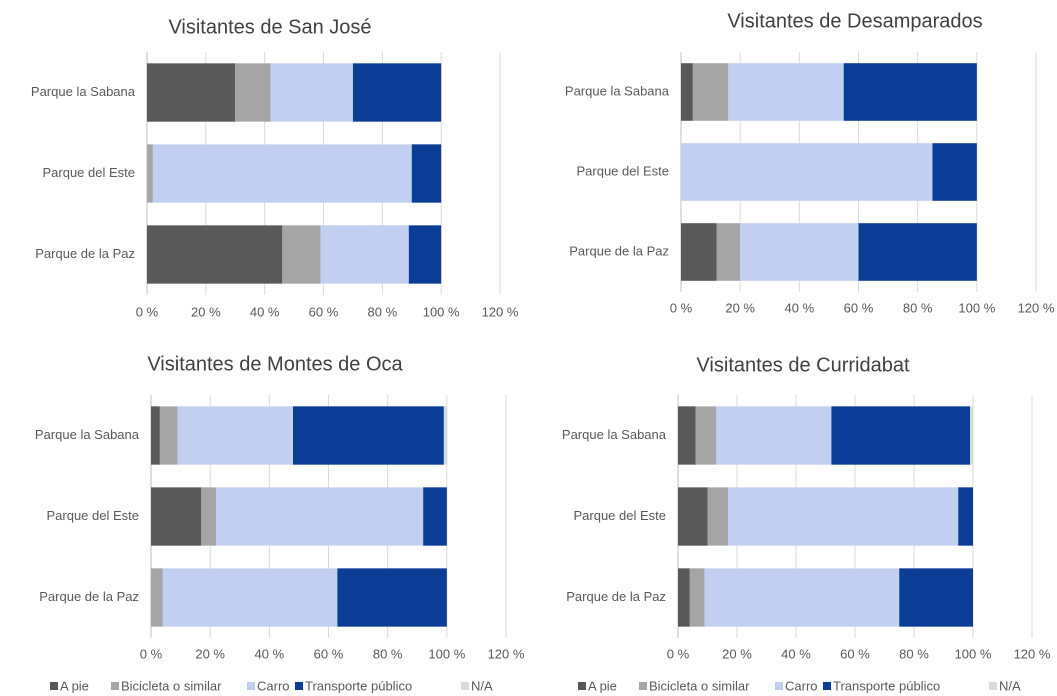  I want to click on chart-title: Visitantes de Montes de Oca, so click(275, 364).